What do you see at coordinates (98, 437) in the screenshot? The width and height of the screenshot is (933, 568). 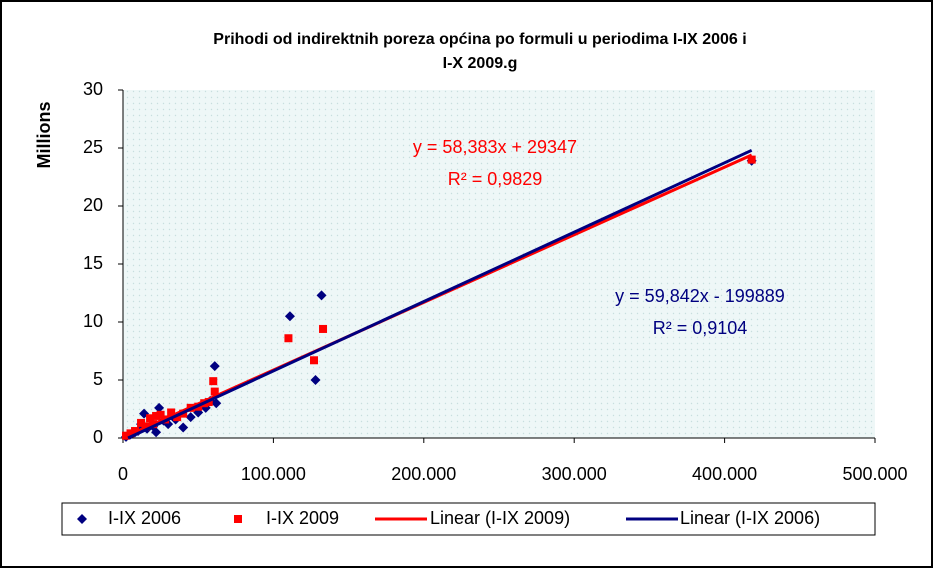 I see `y-tick-label: 0` at bounding box center [98, 437].